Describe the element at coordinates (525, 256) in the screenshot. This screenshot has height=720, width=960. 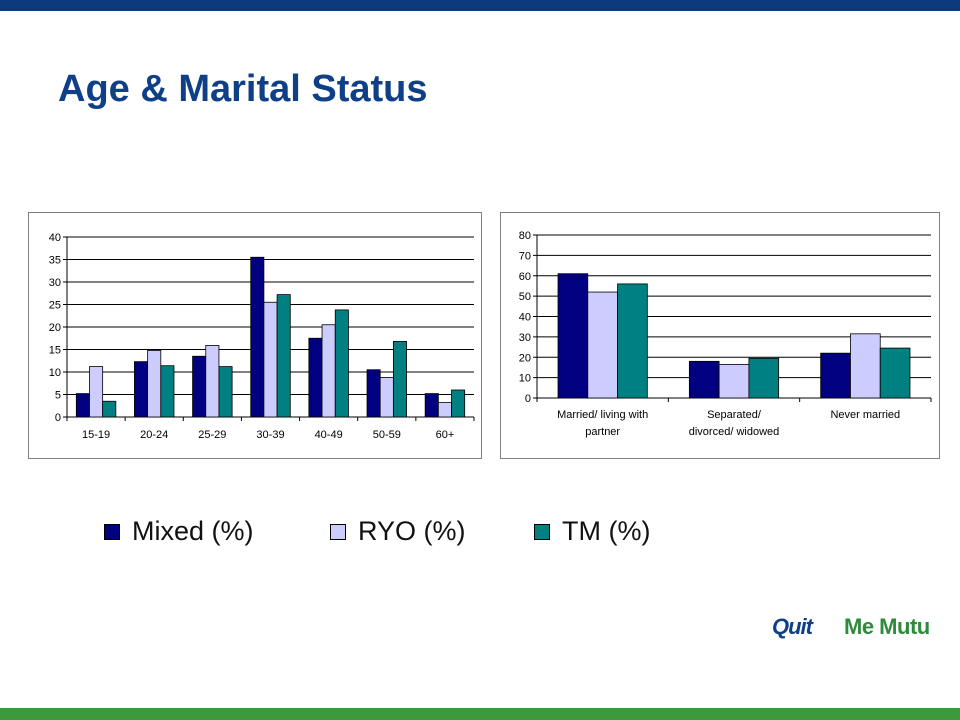
I see `y-tick-label: 70` at that location.